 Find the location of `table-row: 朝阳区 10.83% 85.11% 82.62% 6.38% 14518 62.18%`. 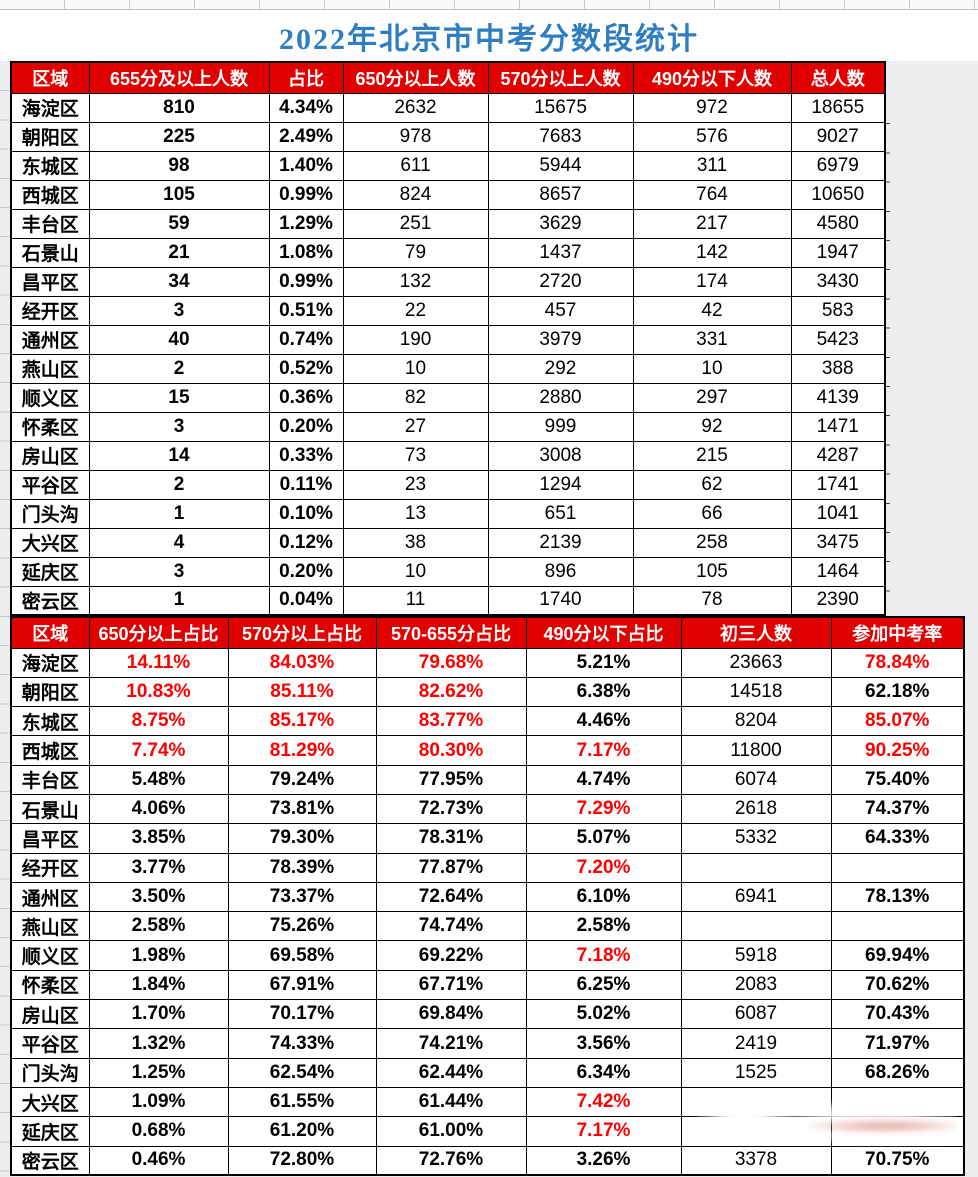

table-row: 朝阳区 10.83% 85.11% 82.62% 6.38% 14518 62.18% is located at coordinates (487, 692).